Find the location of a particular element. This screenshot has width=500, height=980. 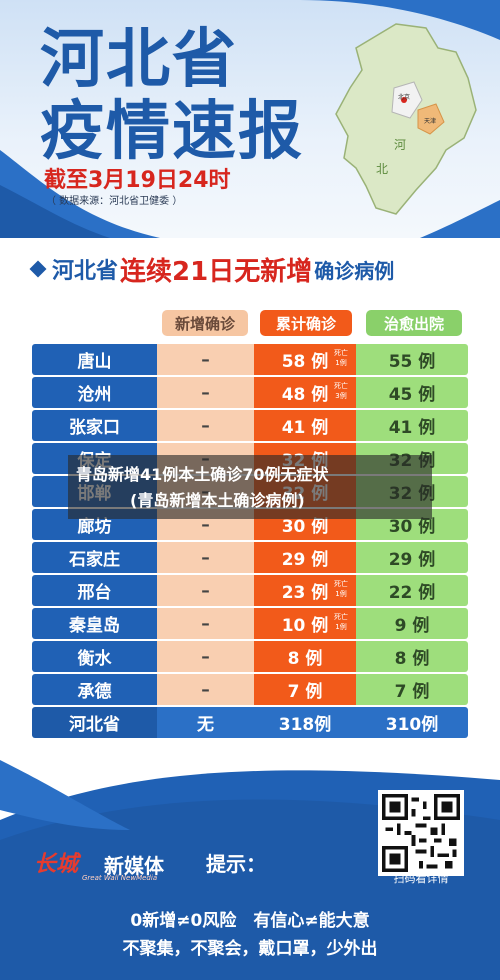

cell-total: 23 例死亡 1例 is located at coordinates (305, 590).